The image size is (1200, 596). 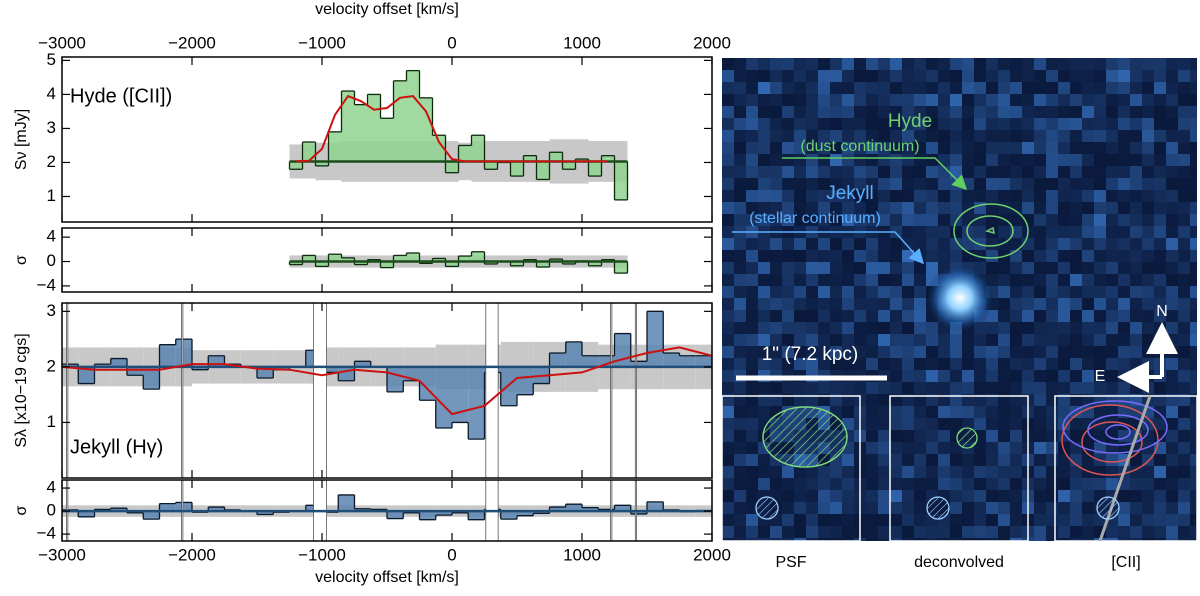 What do you see at coordinates (62, 554) in the screenshot?
I see `x-tick-label: −3000` at bounding box center [62, 554].